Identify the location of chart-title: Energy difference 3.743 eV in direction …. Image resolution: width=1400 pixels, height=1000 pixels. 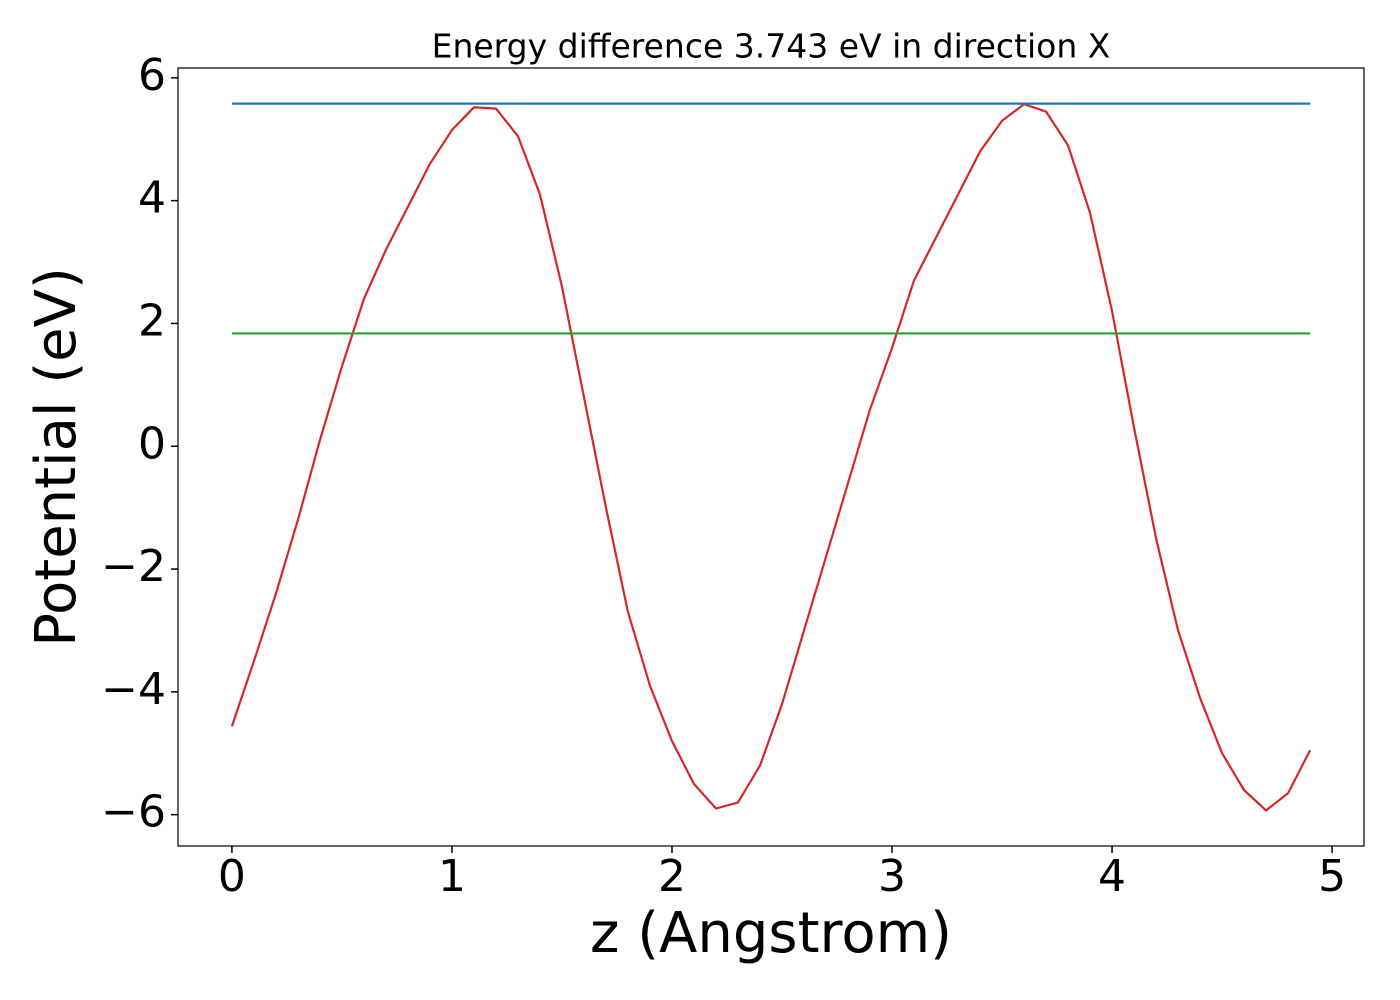
(771, 46).